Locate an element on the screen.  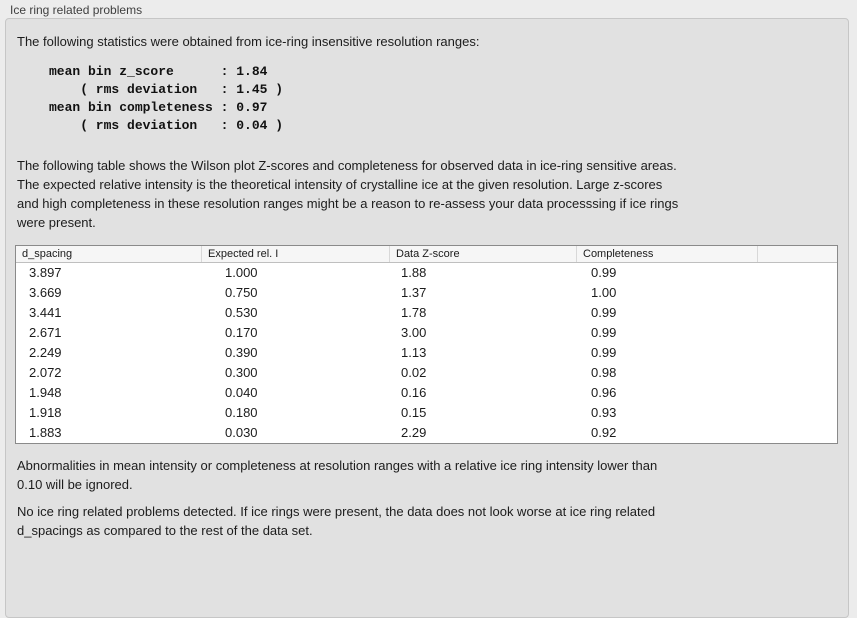
table-cell: 0.040 is located at coordinates (241, 392).